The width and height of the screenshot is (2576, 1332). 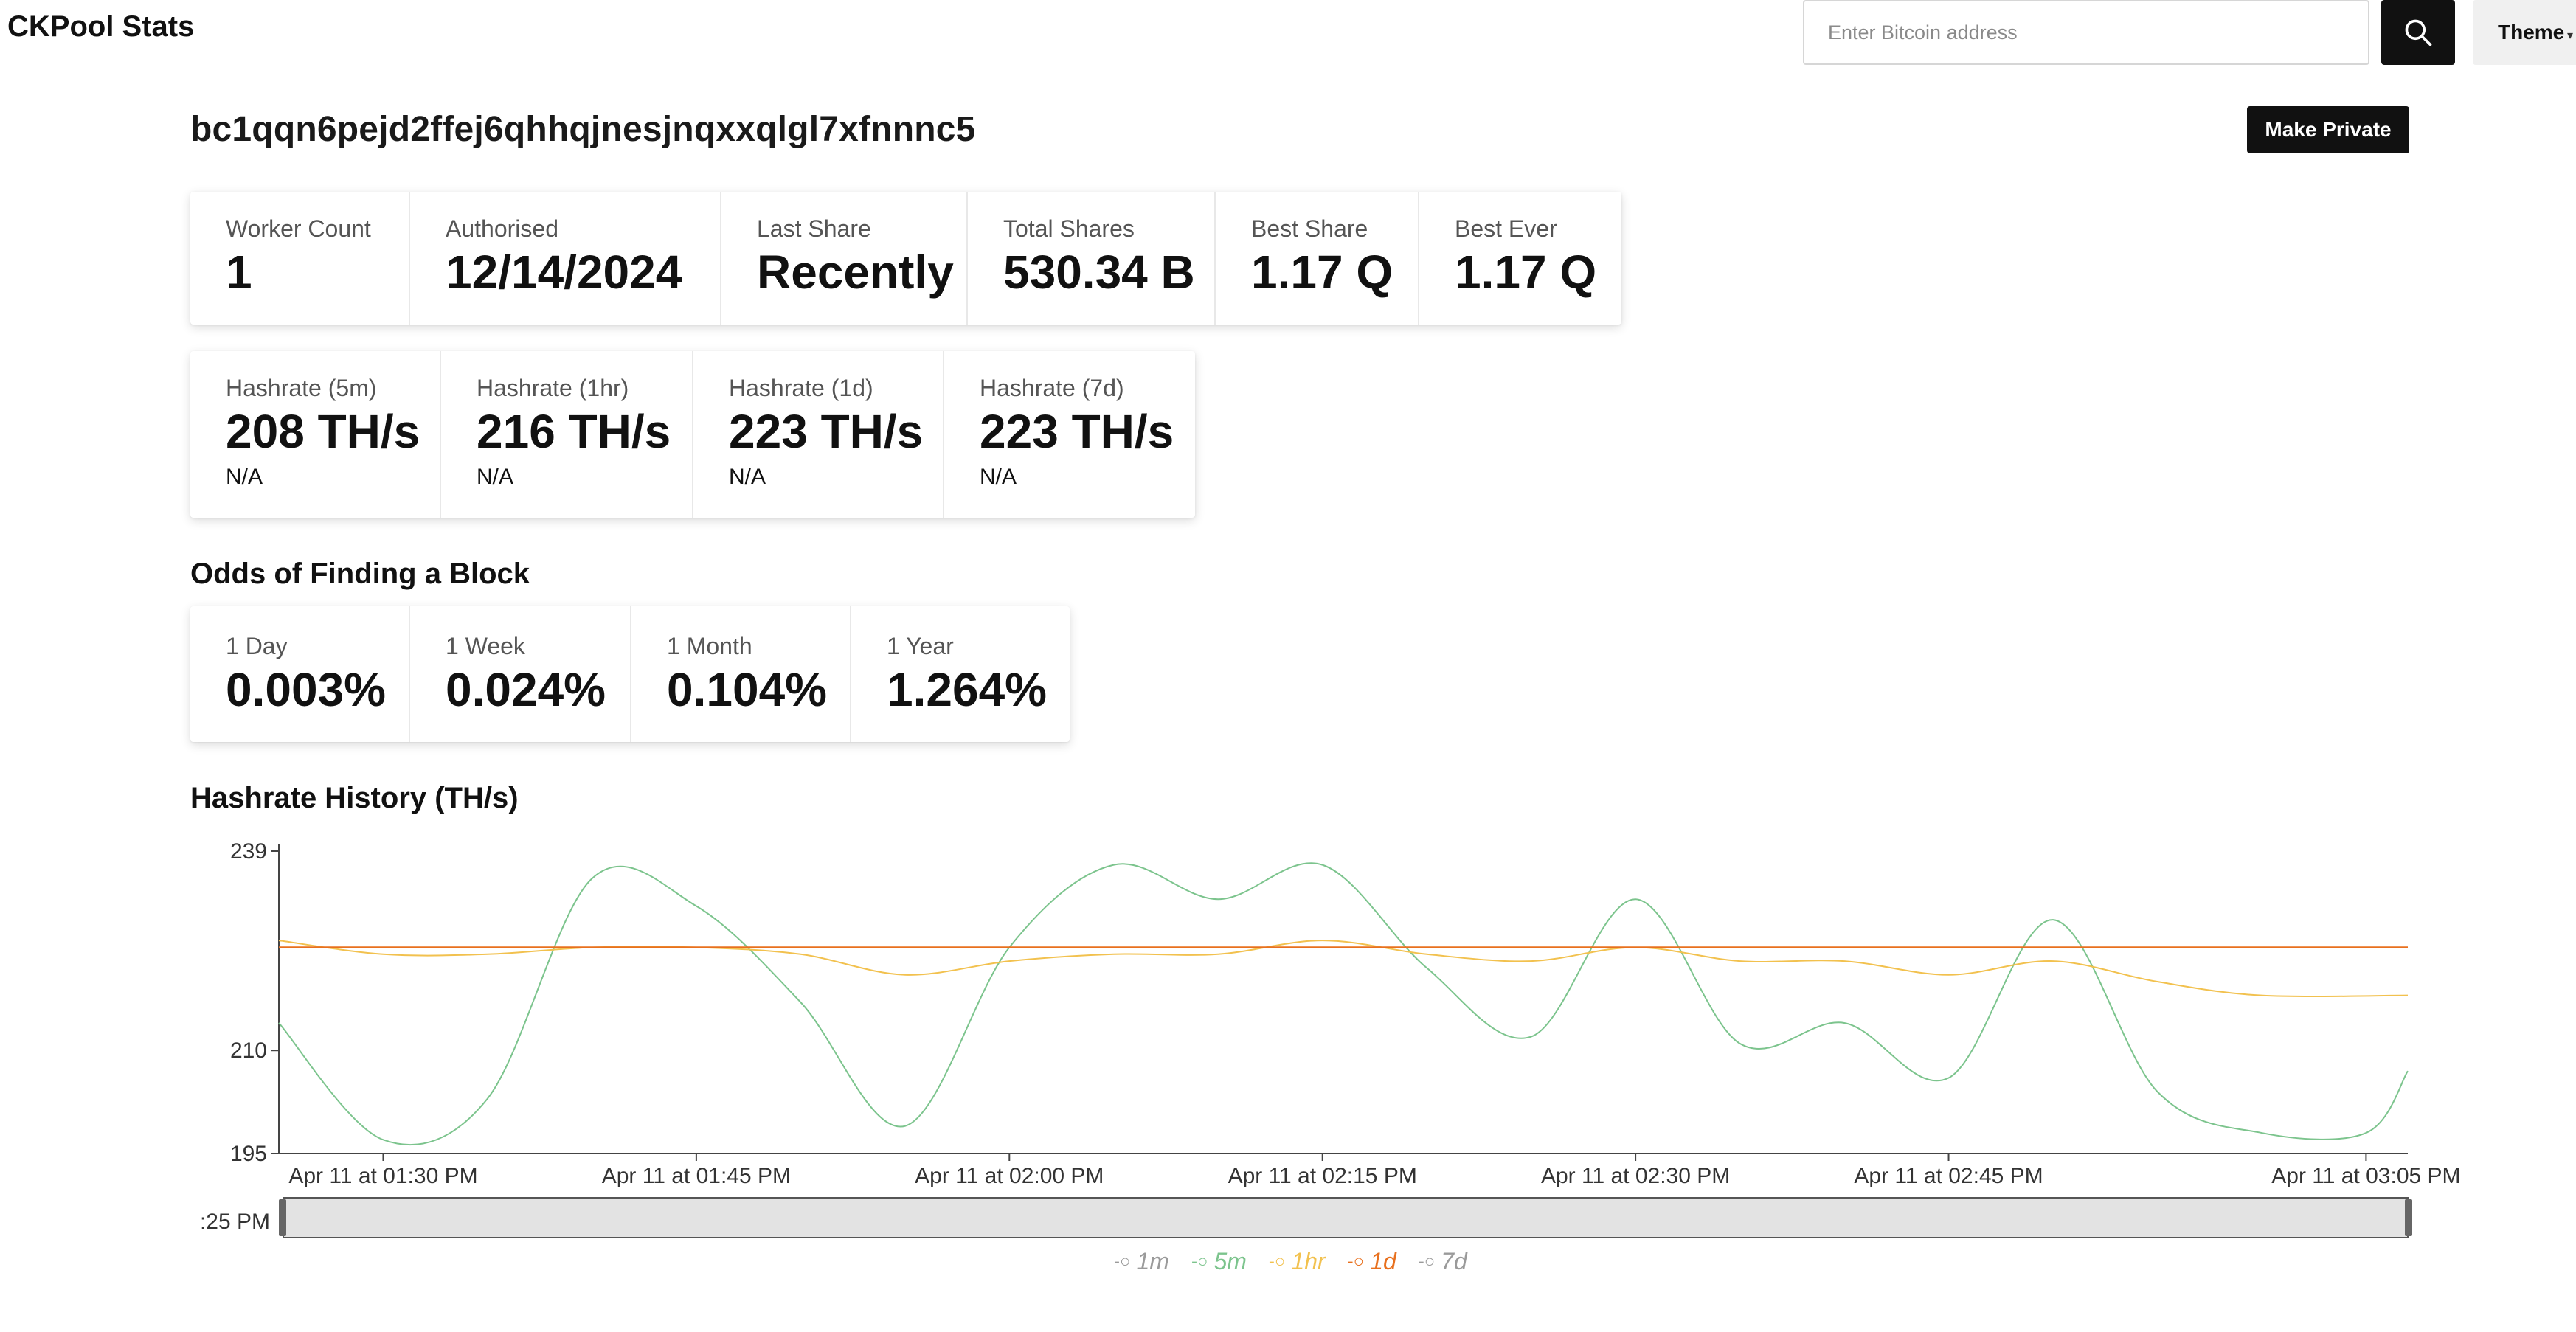 I want to click on stat-value: Recently, so click(x=855, y=272).